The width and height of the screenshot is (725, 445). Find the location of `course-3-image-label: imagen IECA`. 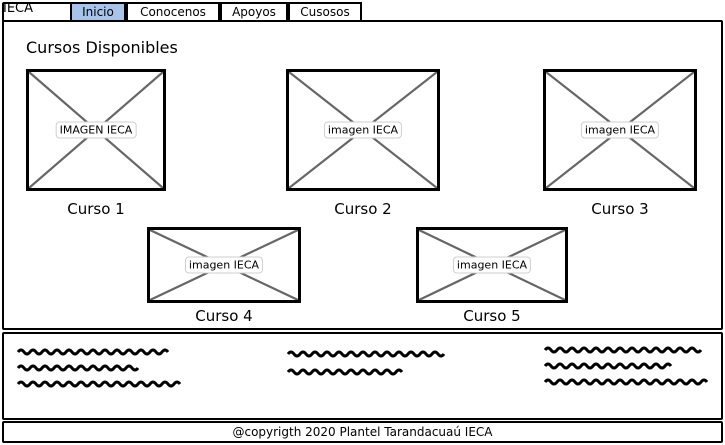

course-3-image-label: imagen IECA is located at coordinates (620, 130).